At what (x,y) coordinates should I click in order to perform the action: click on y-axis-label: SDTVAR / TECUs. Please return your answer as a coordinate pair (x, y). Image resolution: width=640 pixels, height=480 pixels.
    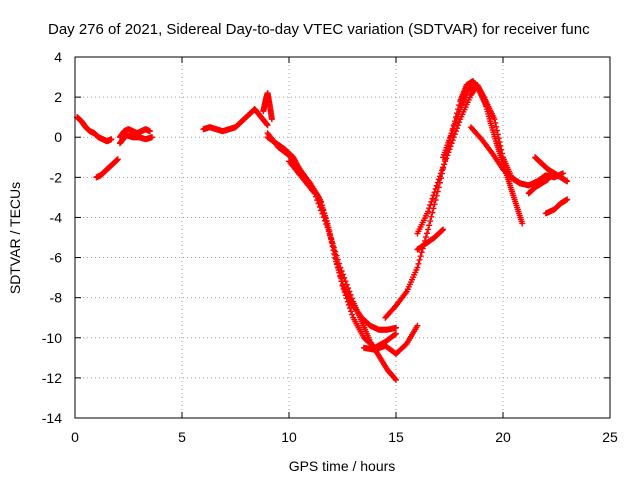
    Looking at the image, I should click on (15, 238).